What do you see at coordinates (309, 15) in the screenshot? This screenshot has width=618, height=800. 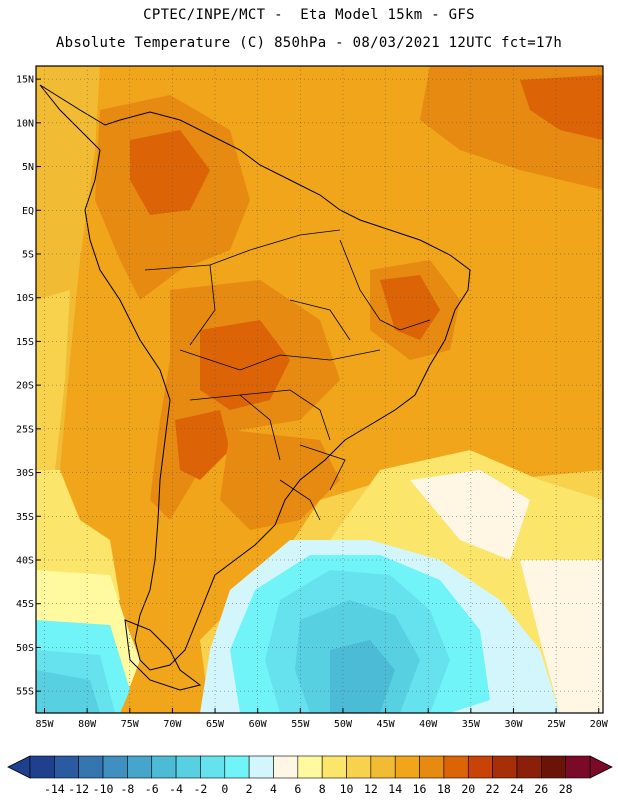 I see `map-title: CPTEC/INPE/MCT - Eta Model 15km - GFS` at bounding box center [309, 15].